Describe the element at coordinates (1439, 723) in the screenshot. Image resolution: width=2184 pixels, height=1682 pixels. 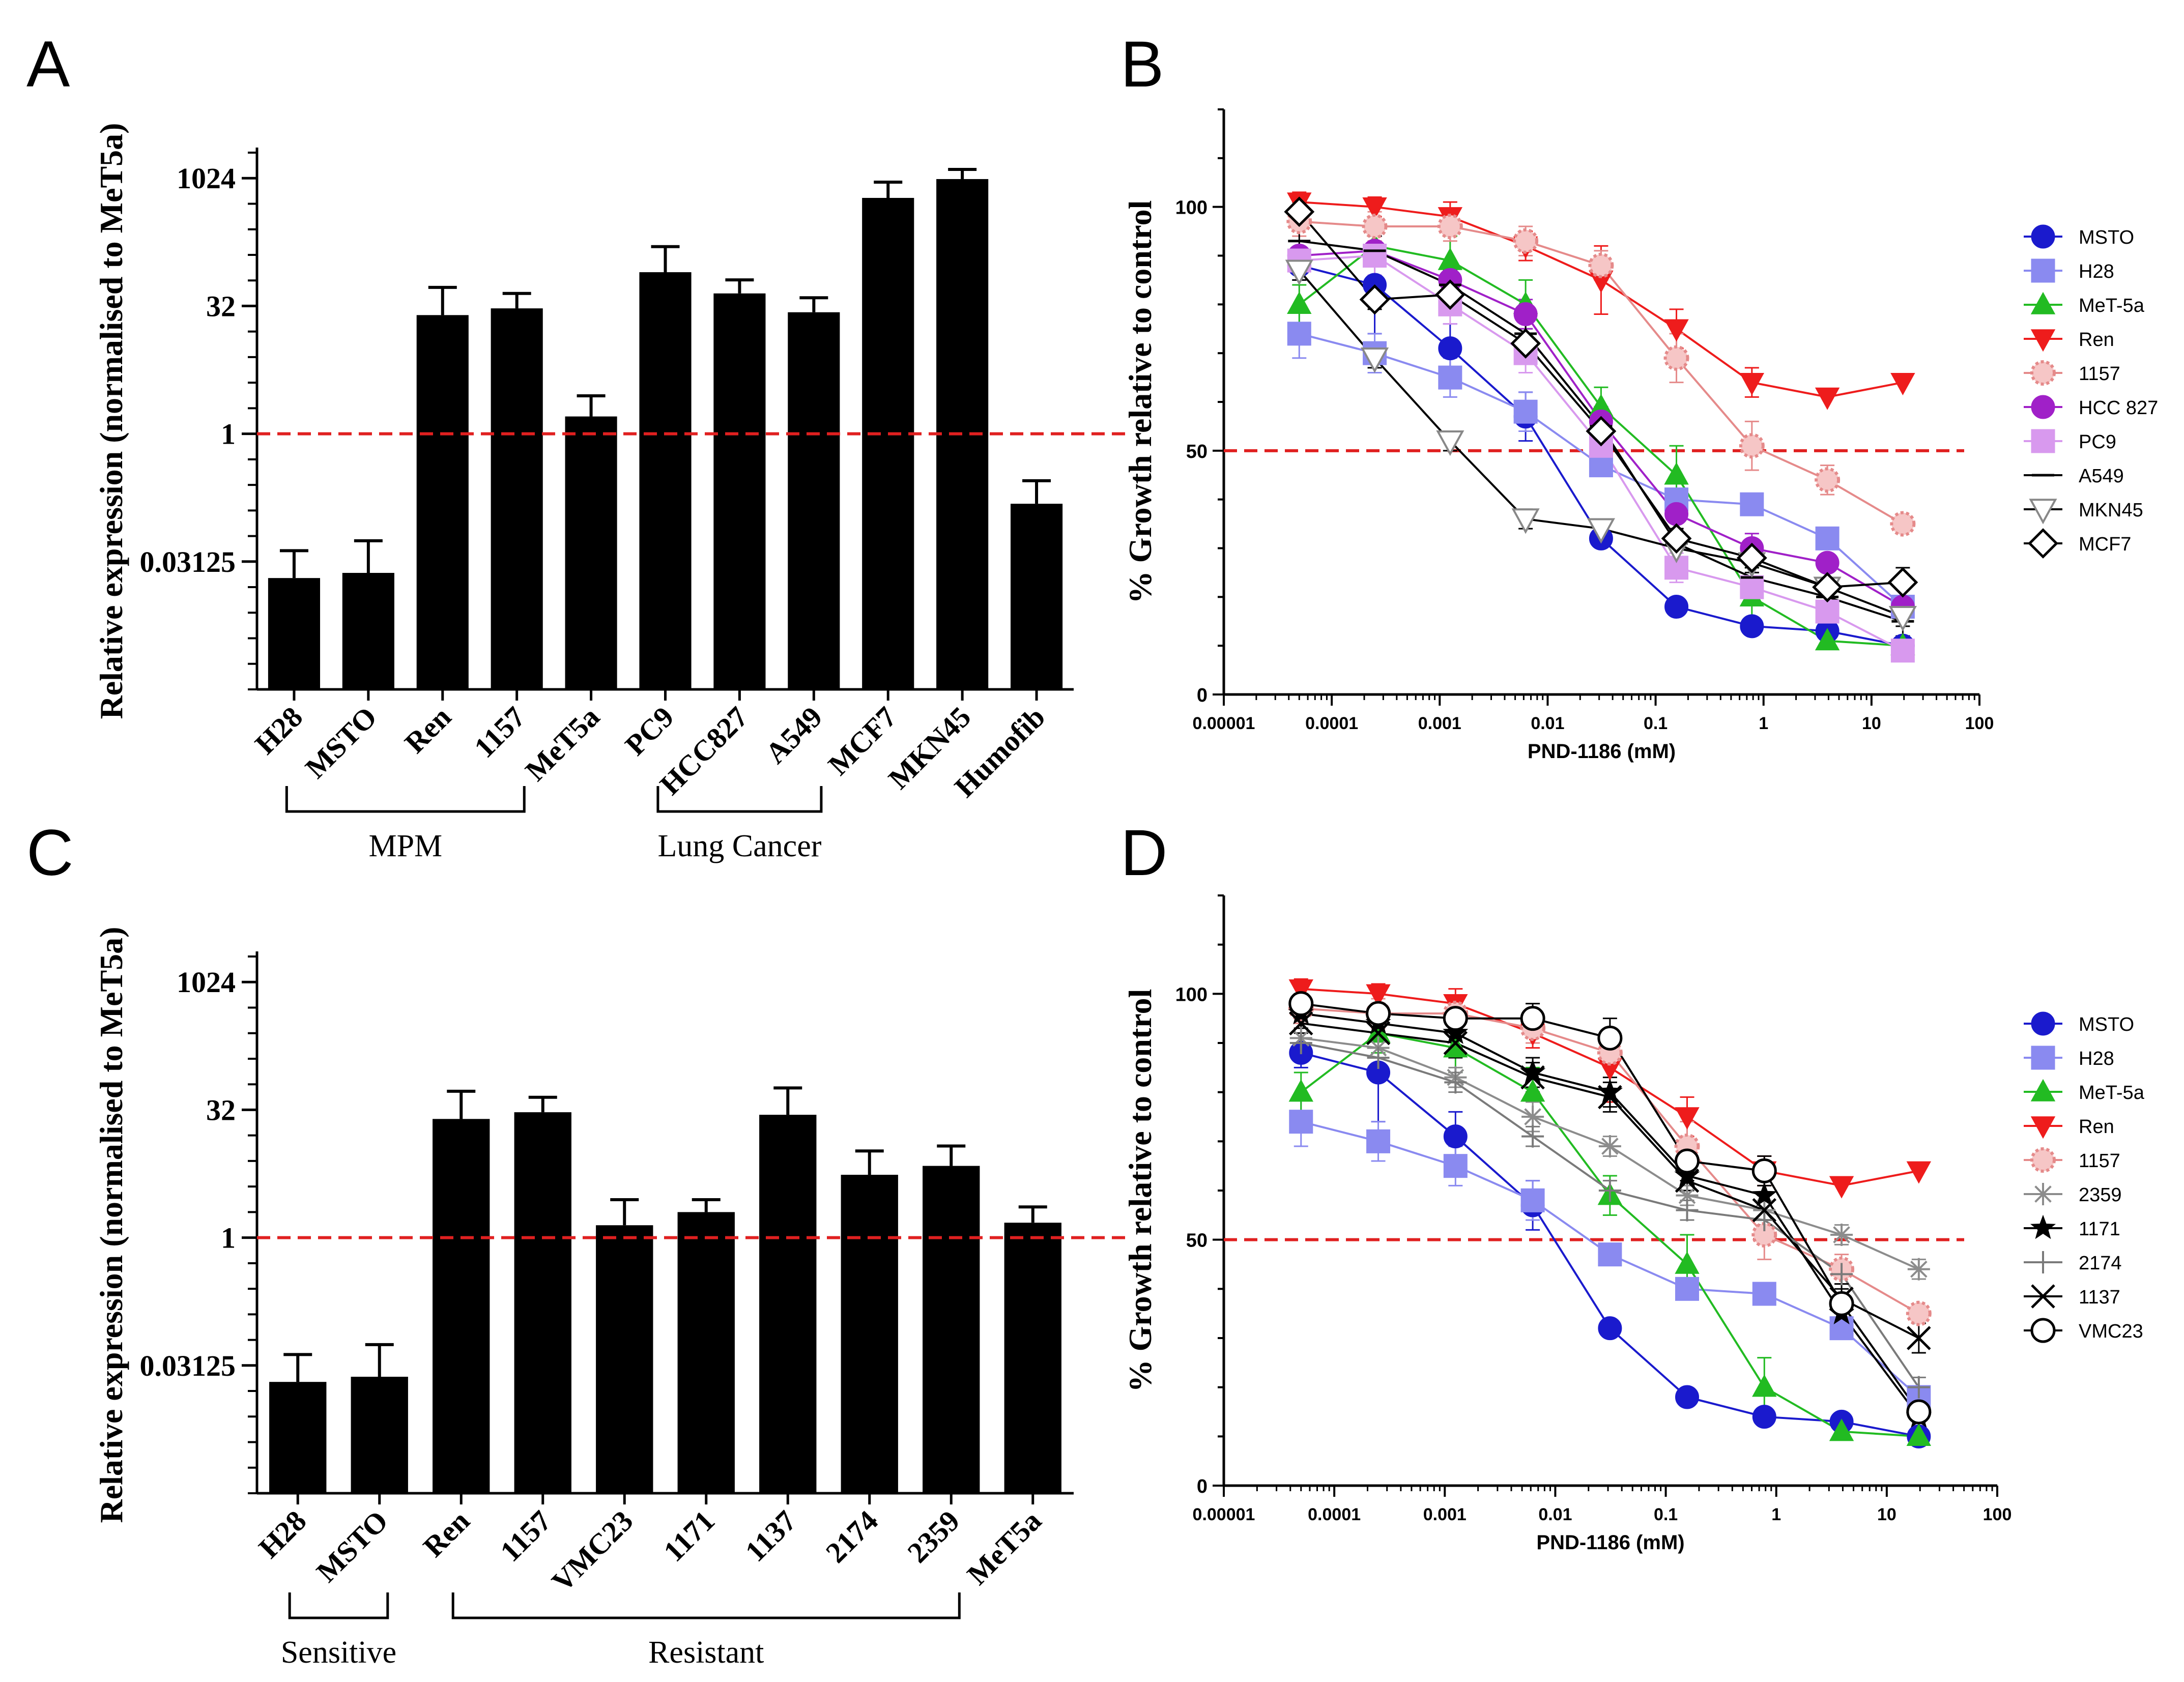
I see `x-tick-label: 0.001` at that location.